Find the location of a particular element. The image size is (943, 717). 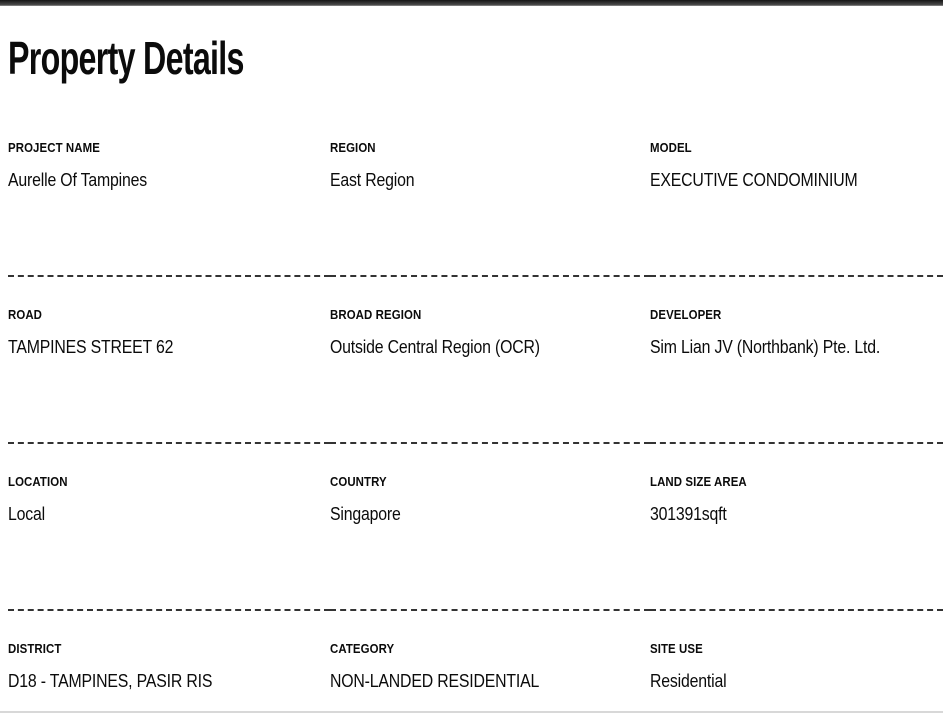

field-label: MODEL is located at coordinates (671, 147).